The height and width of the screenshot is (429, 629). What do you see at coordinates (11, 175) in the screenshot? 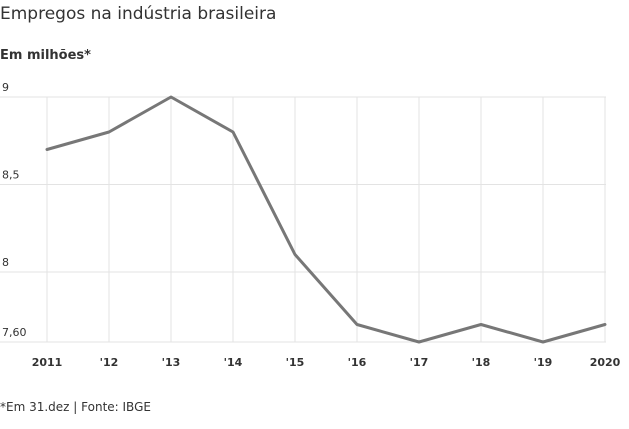
I see `y-tick-label: 8,5` at bounding box center [11, 175].